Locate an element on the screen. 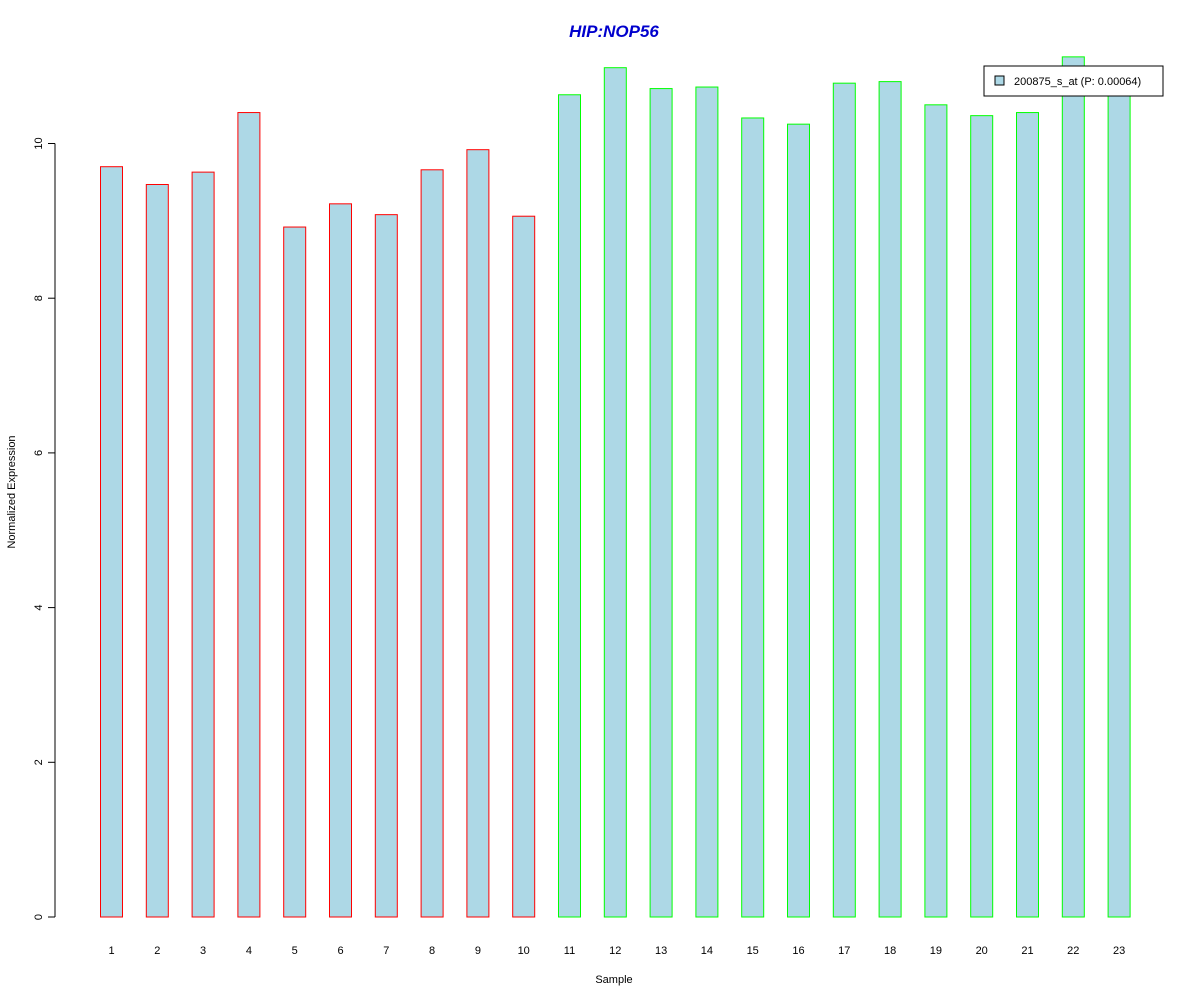 Image resolution: width=1200 pixels, height=1000 pixels. x-tick-label: 2 is located at coordinates (157, 951).